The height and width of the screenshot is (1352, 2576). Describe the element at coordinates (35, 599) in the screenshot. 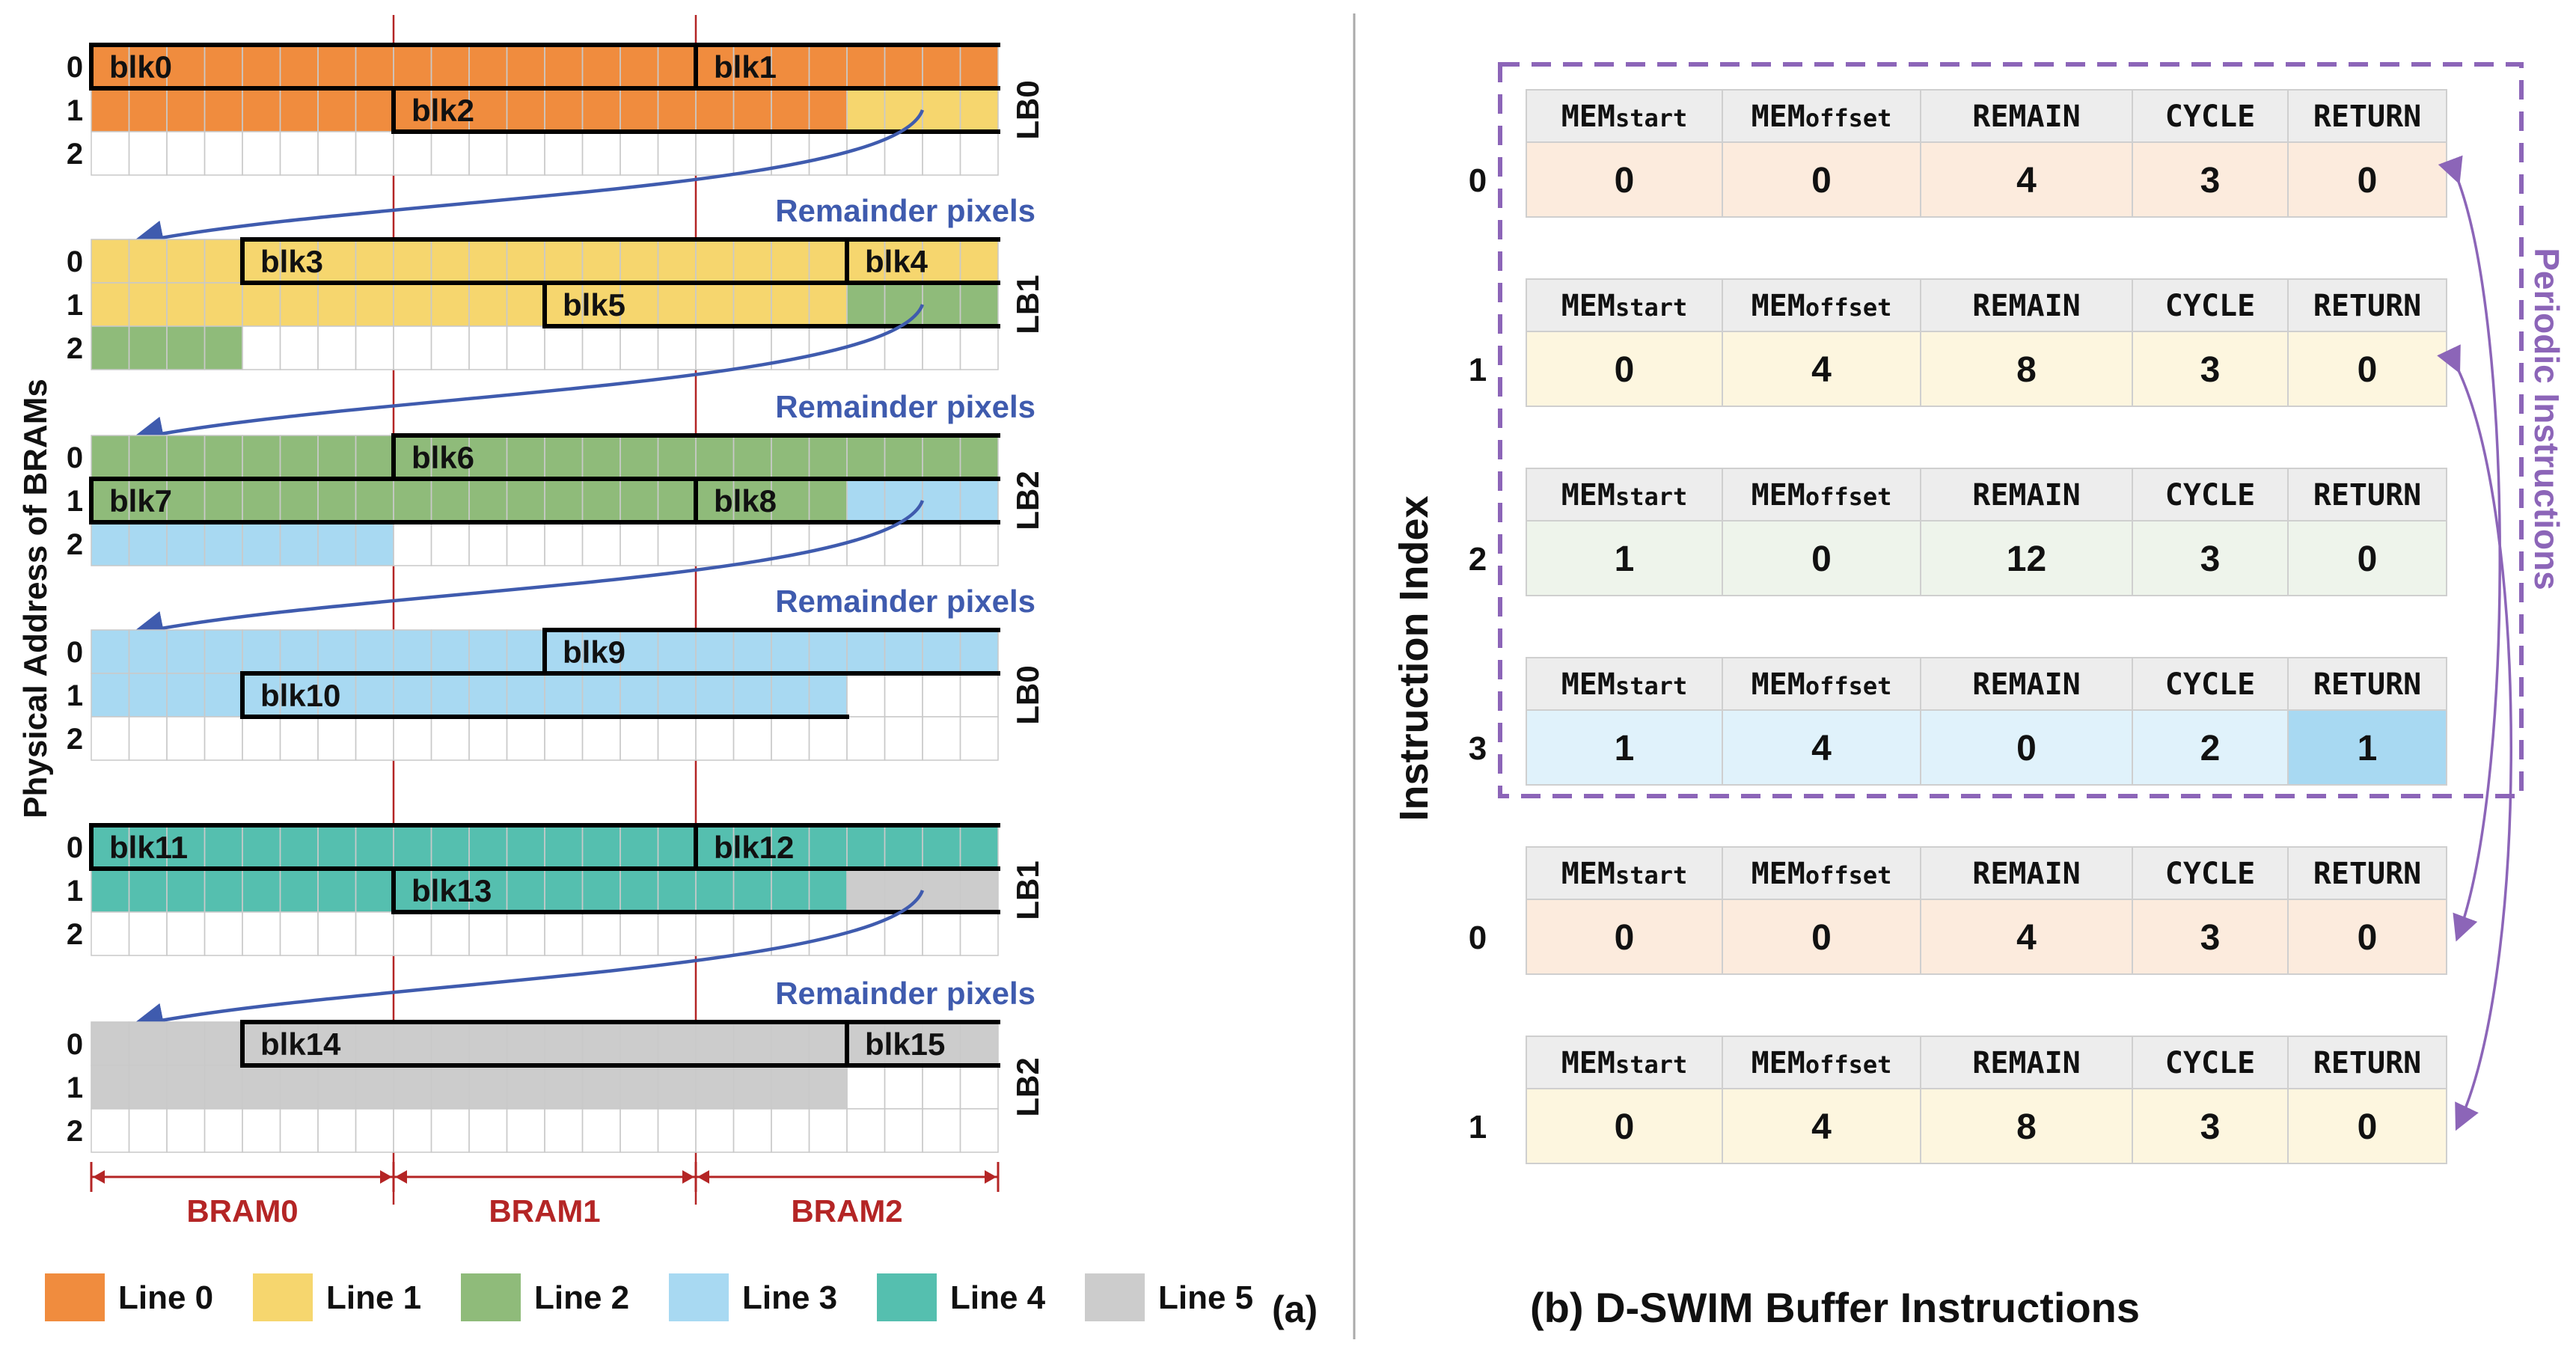

I see `y-axis-label: Physical Address of BRAMs` at that location.